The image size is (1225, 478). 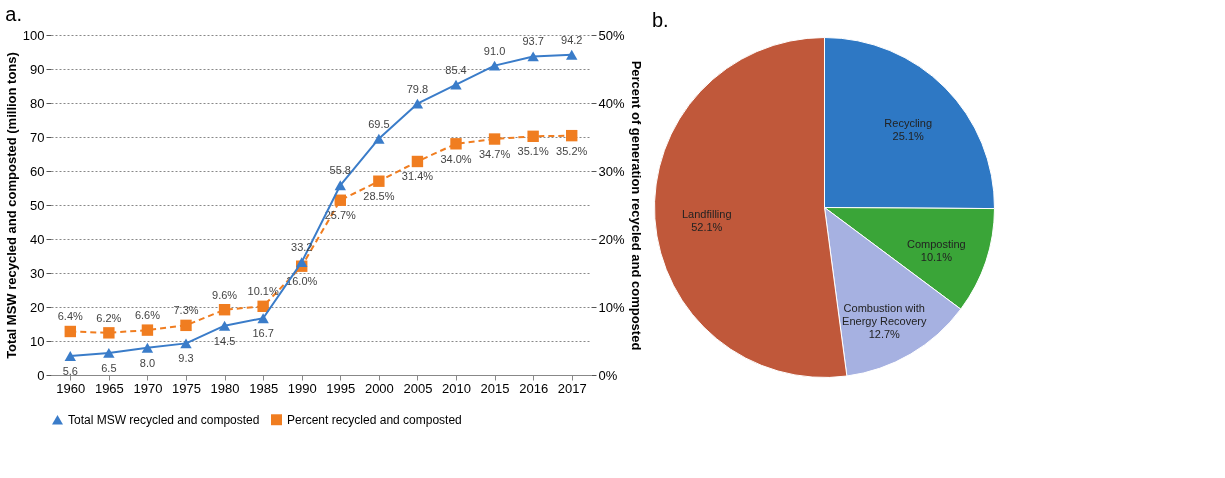 I want to click on data-label: 6.5, so click(x=109, y=367).